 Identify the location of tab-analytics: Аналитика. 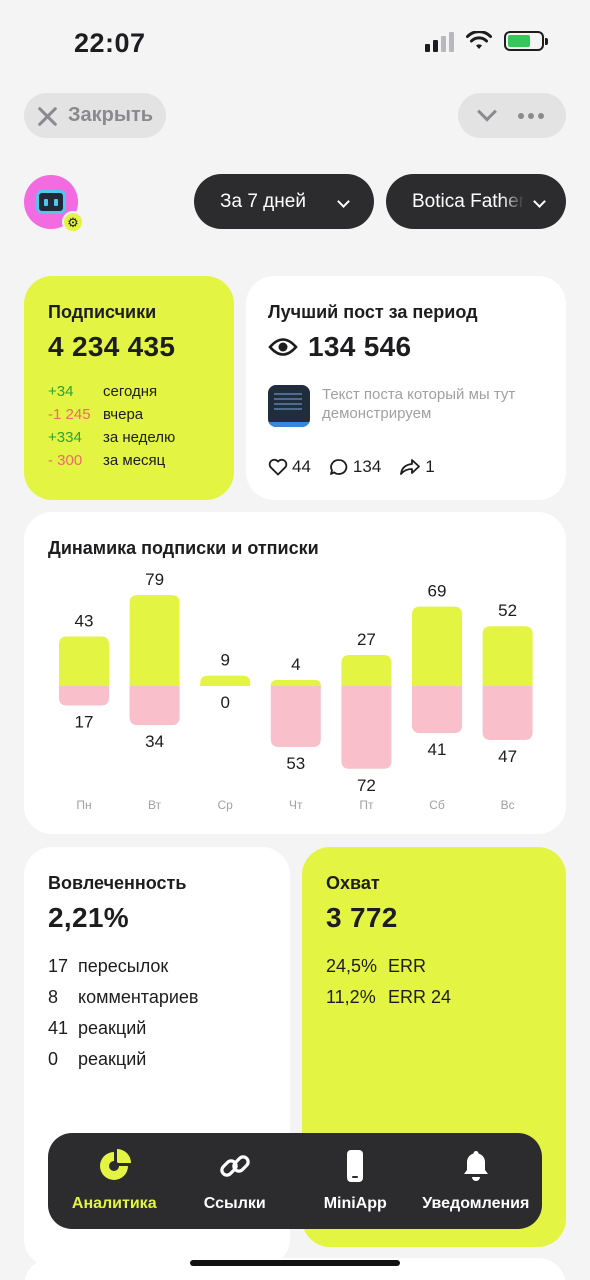
(114, 1181).